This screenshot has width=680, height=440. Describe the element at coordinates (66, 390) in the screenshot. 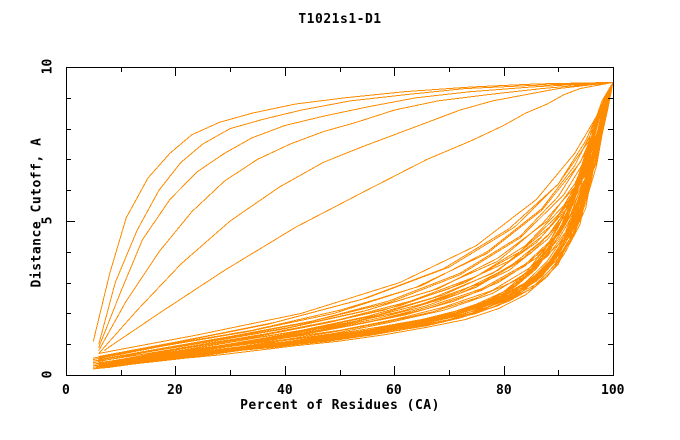

I see `x-tick-label: 0` at that location.